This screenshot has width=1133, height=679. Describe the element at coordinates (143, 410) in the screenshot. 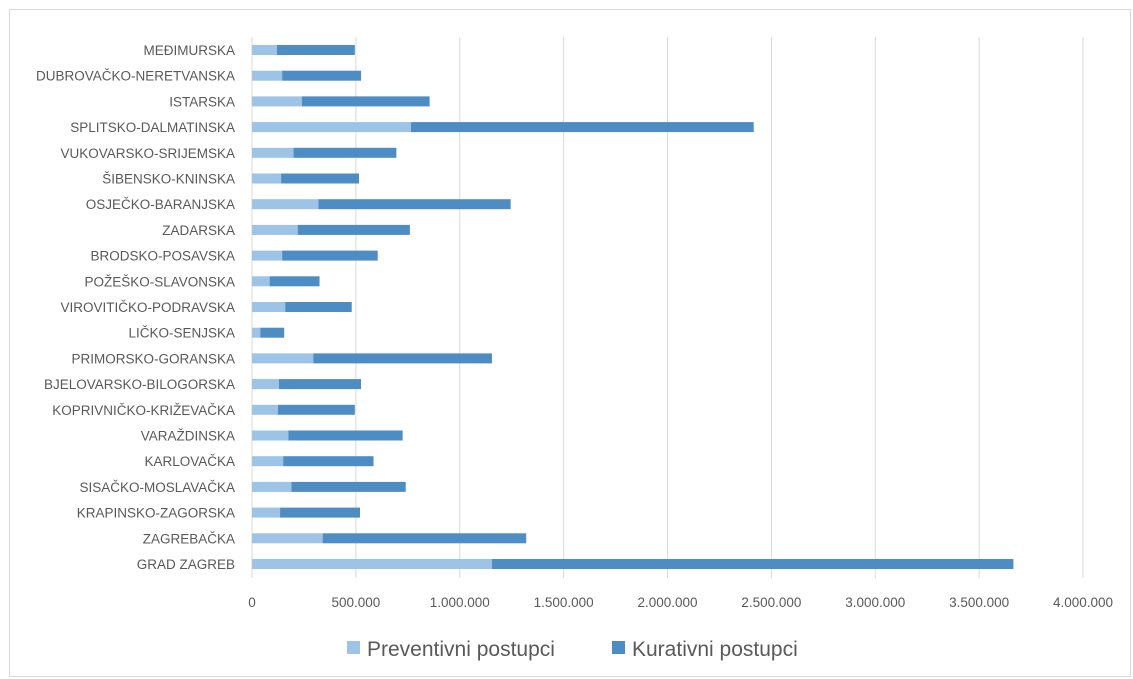

I see `category-label: KOPRIVNIČKO-KRIŽEVAČKA` at that location.